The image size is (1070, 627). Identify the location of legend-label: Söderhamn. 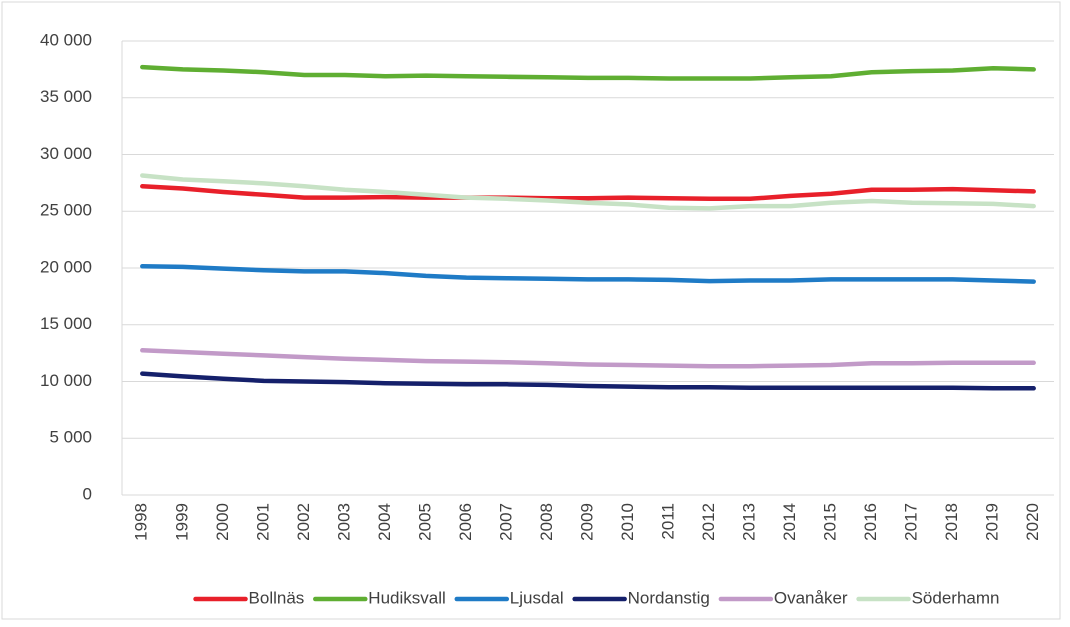
(956, 597).